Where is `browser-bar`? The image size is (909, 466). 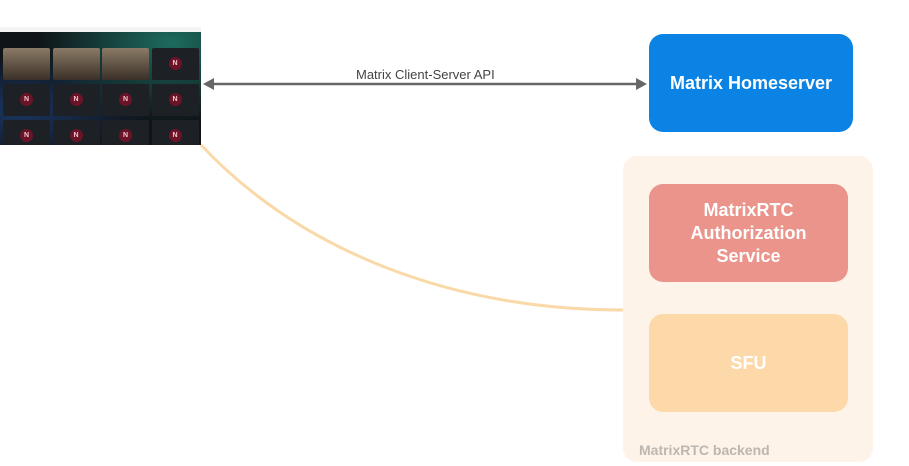 browser-bar is located at coordinates (100, 29).